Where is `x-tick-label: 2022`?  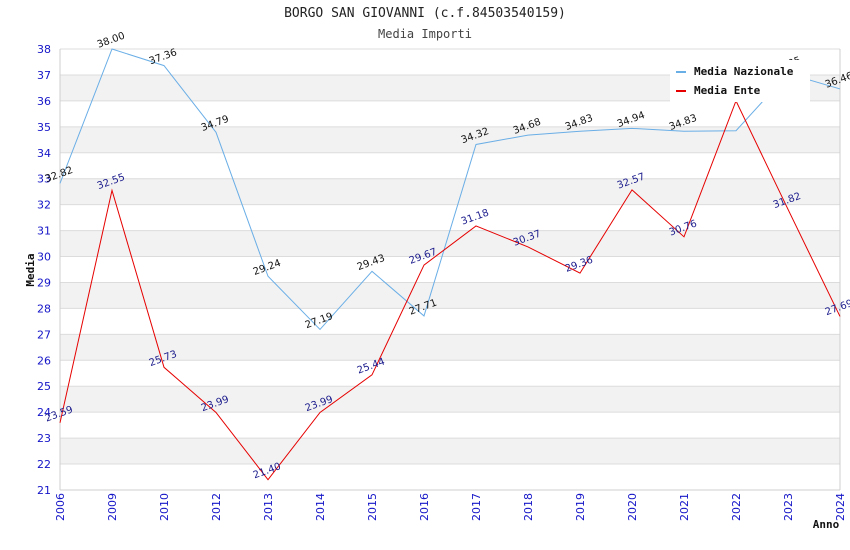
x-tick-label: 2022 is located at coordinates (736, 507).